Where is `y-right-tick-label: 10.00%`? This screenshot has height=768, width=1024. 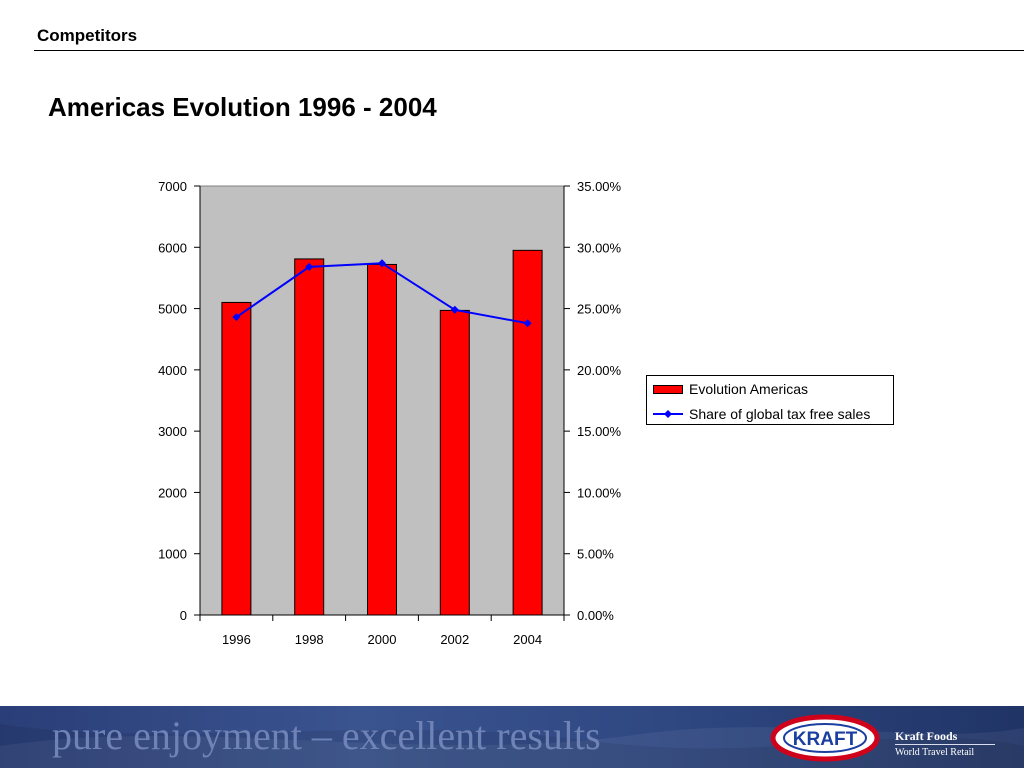 y-right-tick-label: 10.00% is located at coordinates (599, 492).